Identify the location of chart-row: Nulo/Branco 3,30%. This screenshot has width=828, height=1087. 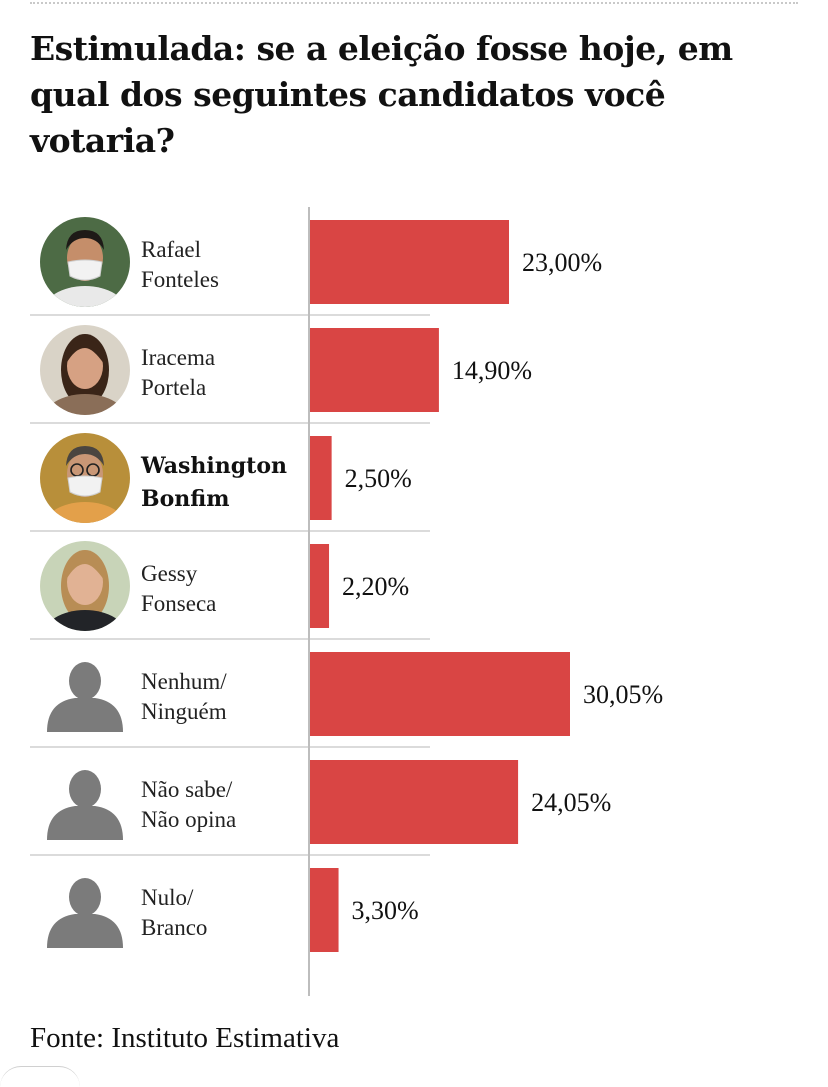
(229, 910).